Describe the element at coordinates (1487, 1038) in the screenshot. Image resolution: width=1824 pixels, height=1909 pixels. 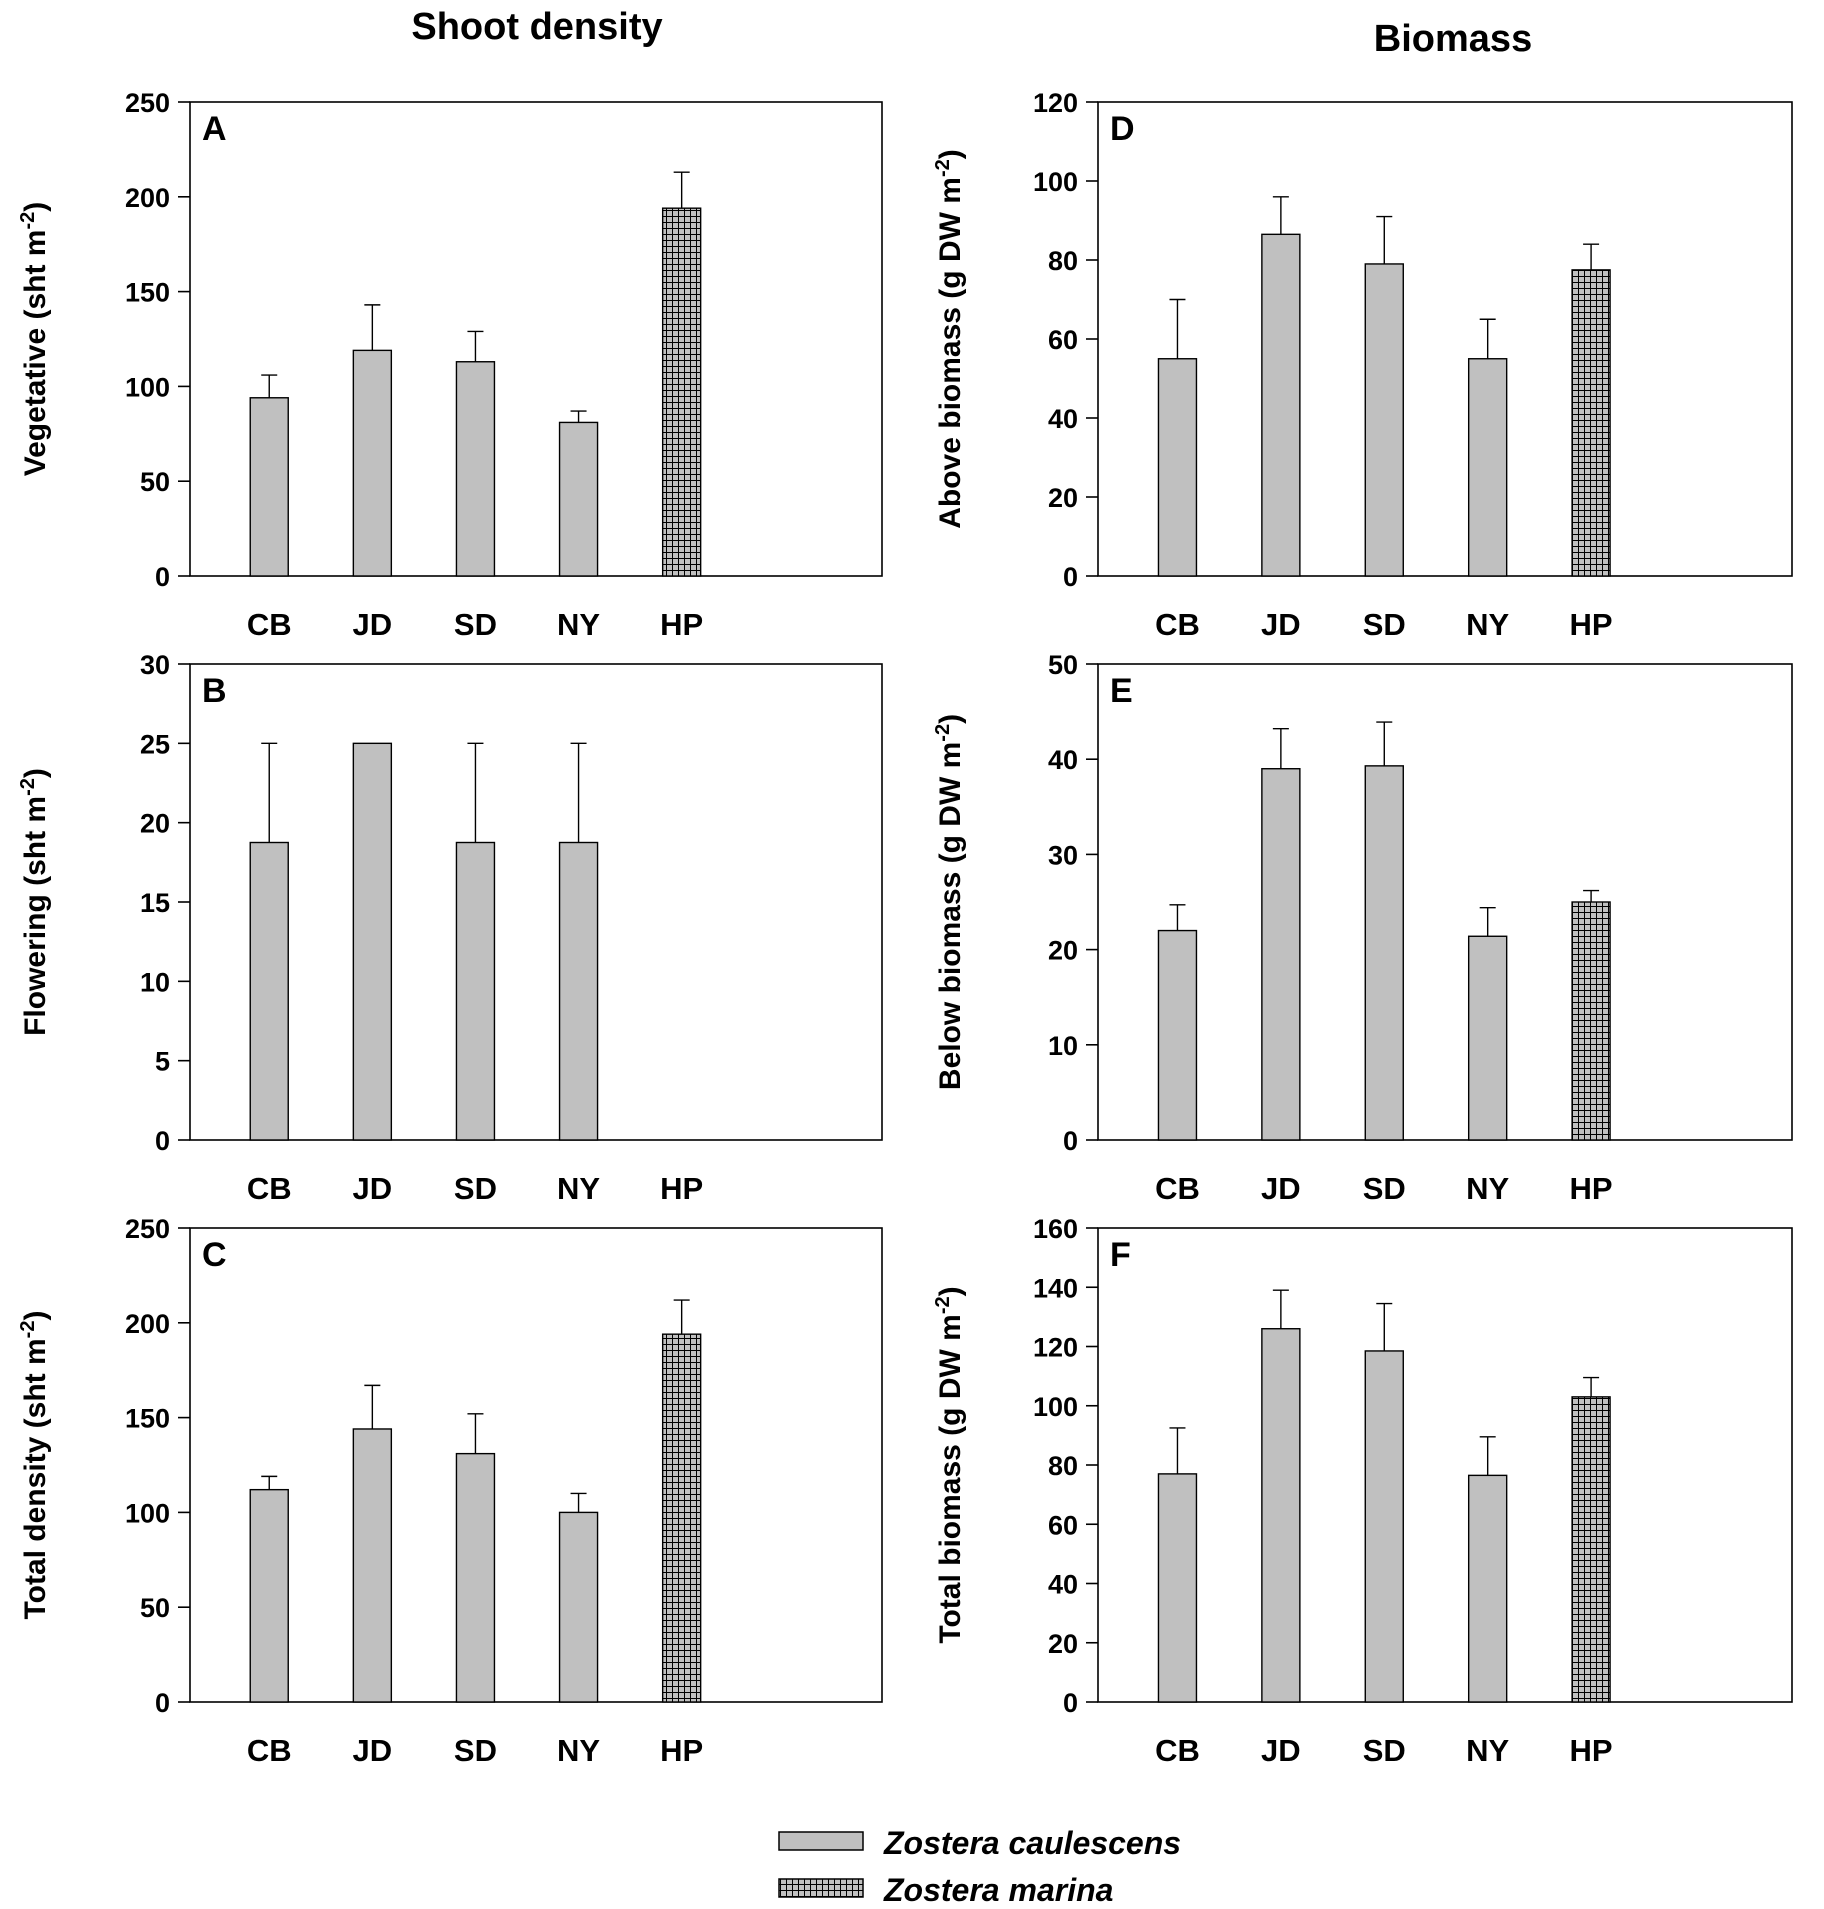
I see `bar-e-ny` at that location.